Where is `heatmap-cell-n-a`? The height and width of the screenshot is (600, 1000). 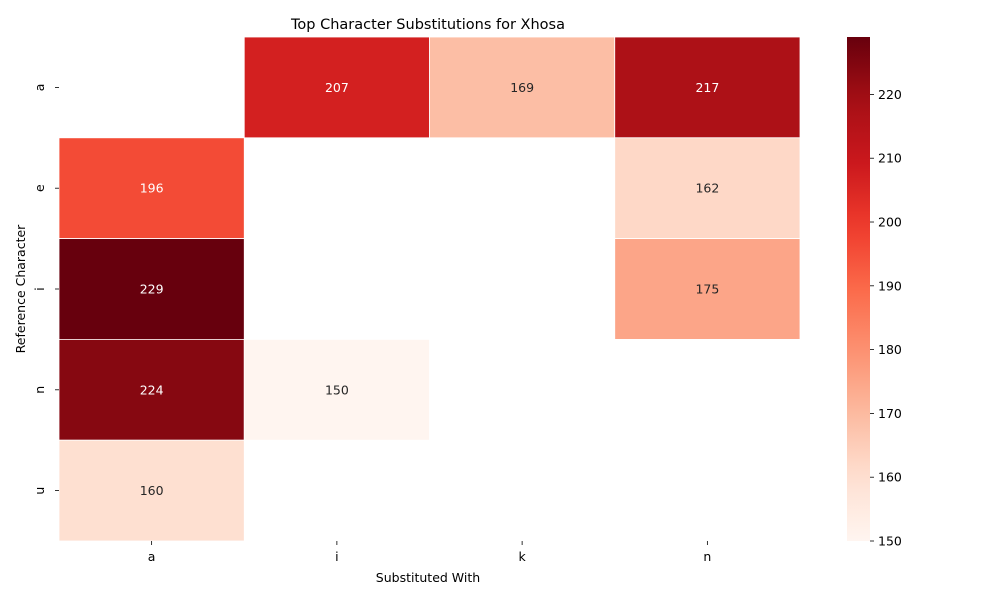
heatmap-cell-n-a is located at coordinates (151, 389).